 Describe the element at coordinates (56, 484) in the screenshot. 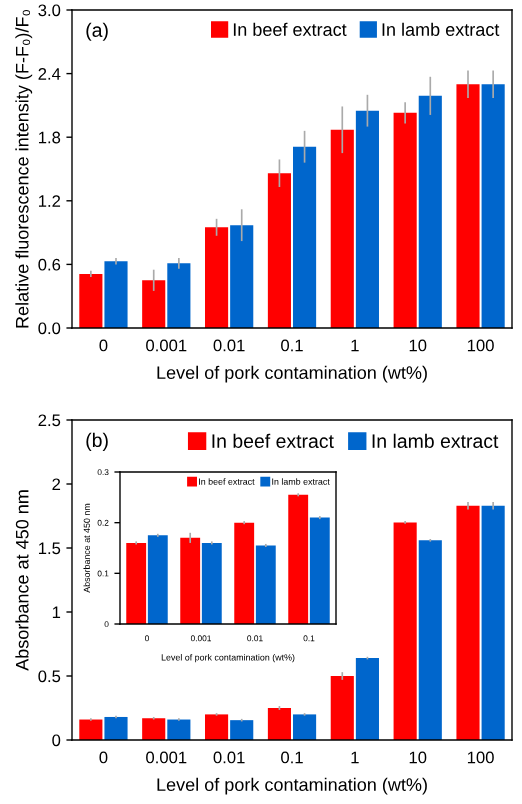

I see `y-tick-label: 2` at that location.